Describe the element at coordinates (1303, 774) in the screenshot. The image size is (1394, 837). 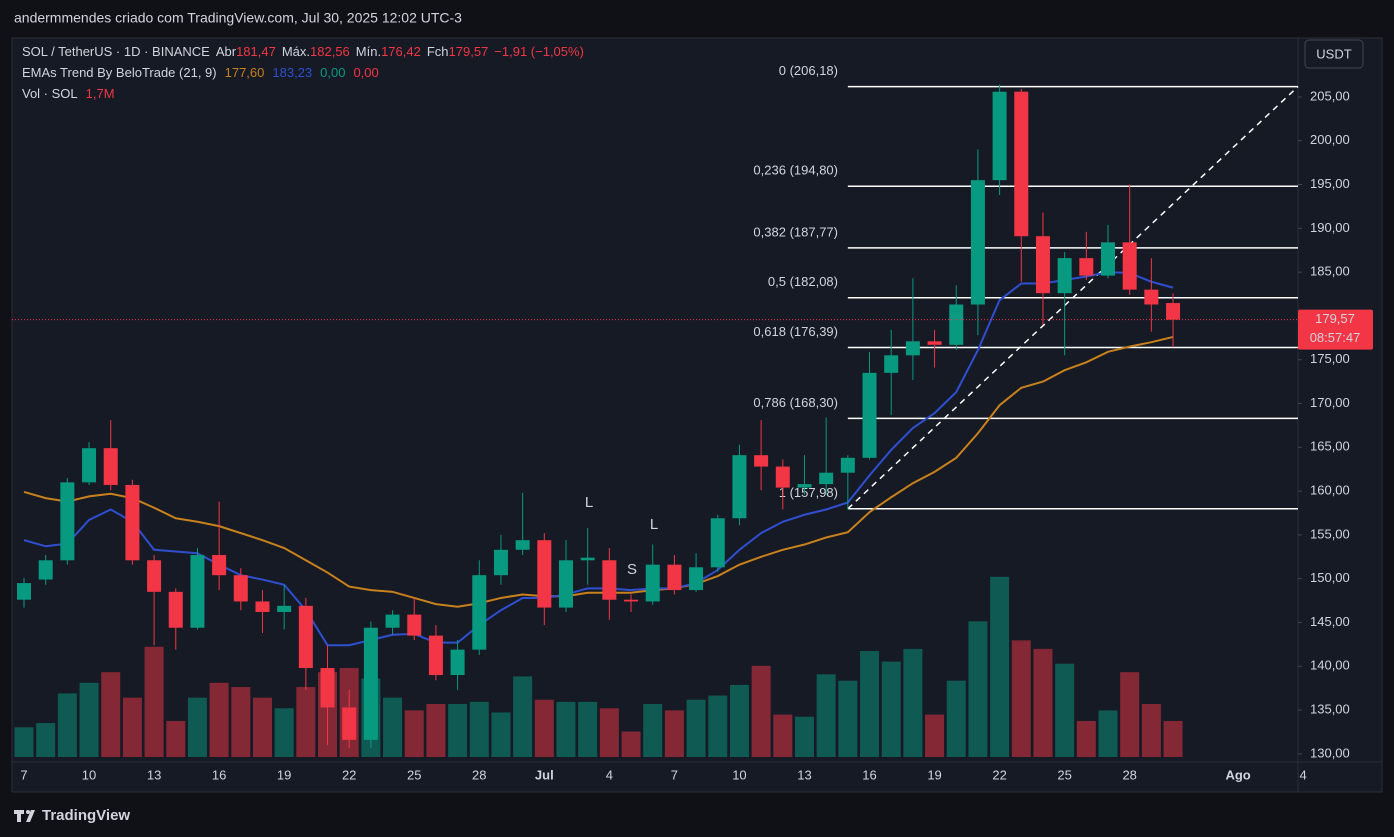
I see `x-tick-label: 4` at that location.